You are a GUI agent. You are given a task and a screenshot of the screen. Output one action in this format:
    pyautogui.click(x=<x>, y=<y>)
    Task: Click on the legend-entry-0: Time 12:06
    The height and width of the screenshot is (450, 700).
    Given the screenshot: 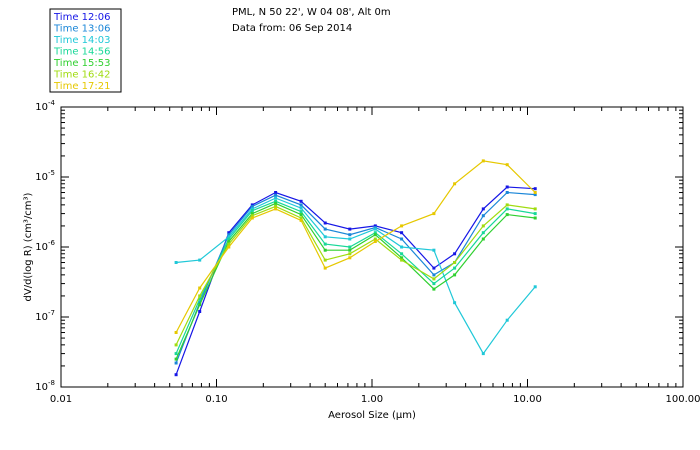 What is the action you would take?
    pyautogui.click(x=81, y=17)
    